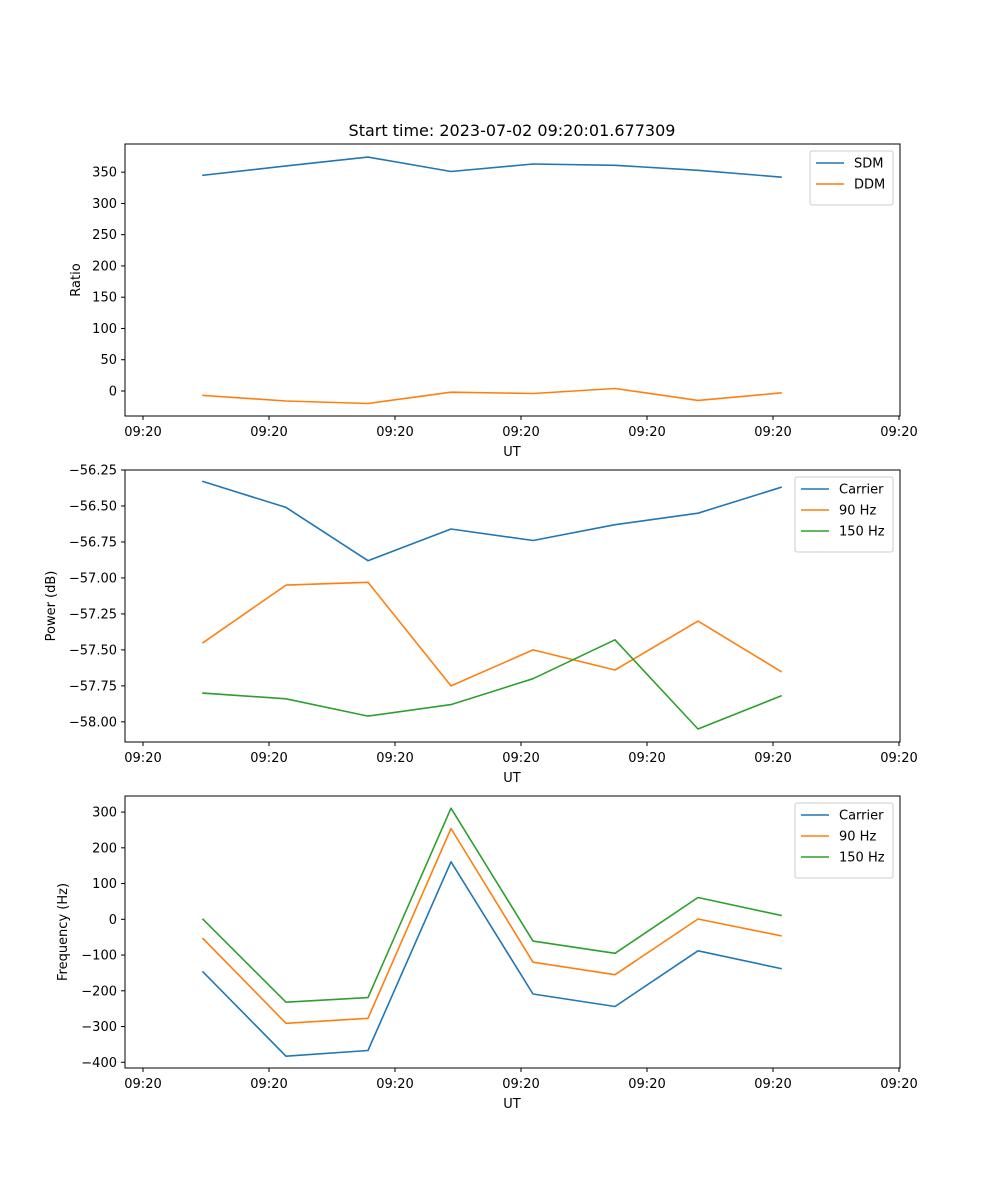 This screenshot has height=1200, width=1000. Describe the element at coordinates (93, 578) in the screenshot. I see `y-tick-label: −57.00` at that location.